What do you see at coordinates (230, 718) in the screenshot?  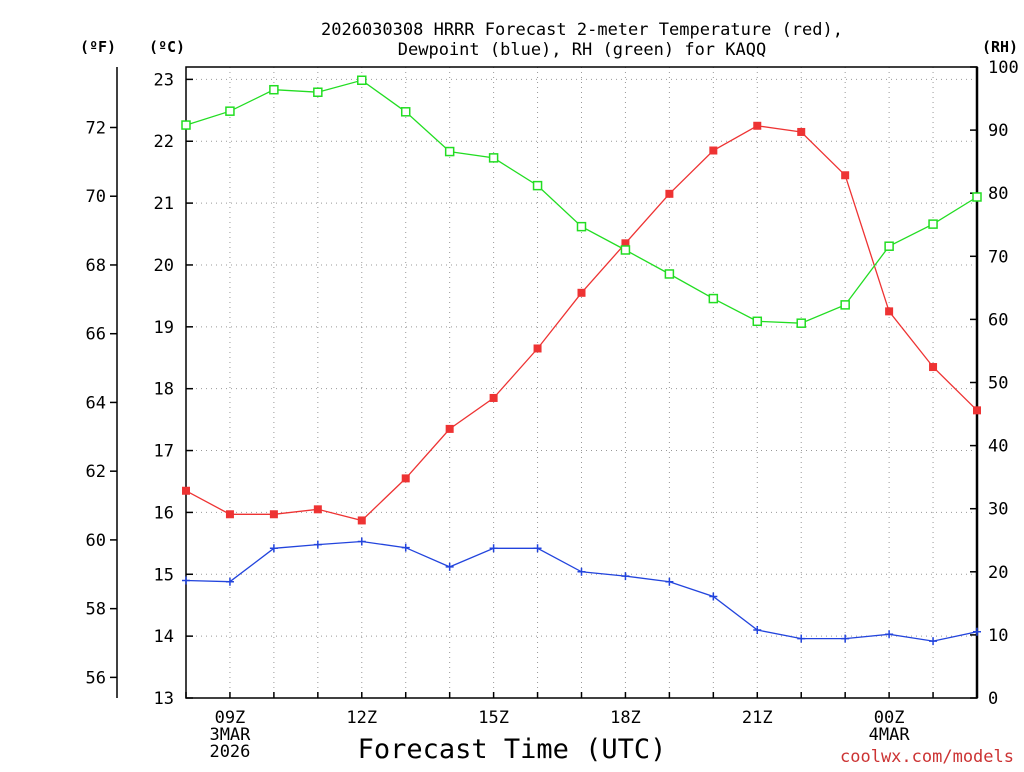 I see `x-tick-label: 09Z` at bounding box center [230, 718].